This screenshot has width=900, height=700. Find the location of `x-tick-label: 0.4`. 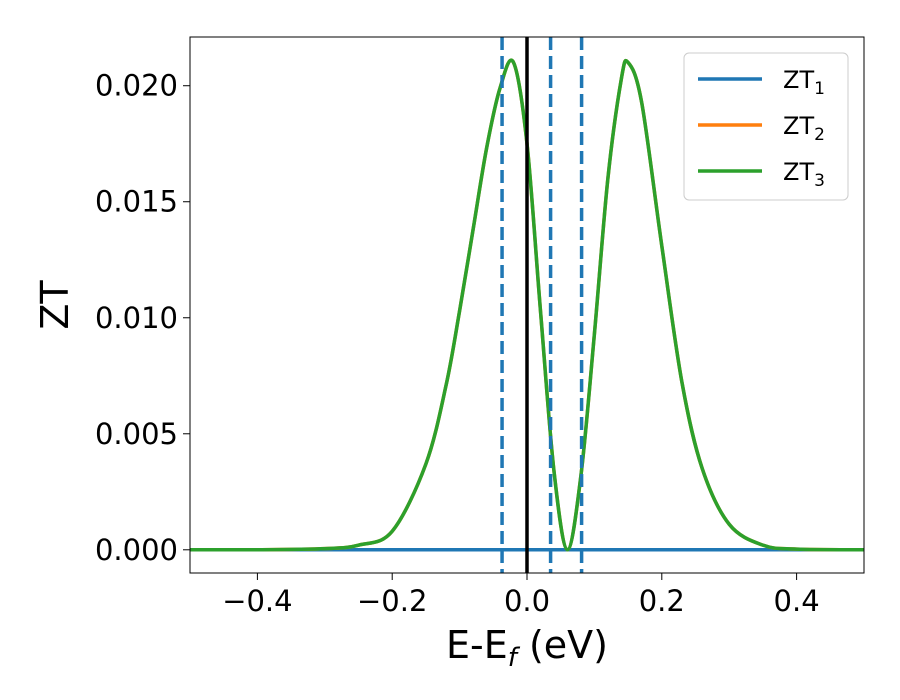

x-tick-label: 0.4 is located at coordinates (797, 601).